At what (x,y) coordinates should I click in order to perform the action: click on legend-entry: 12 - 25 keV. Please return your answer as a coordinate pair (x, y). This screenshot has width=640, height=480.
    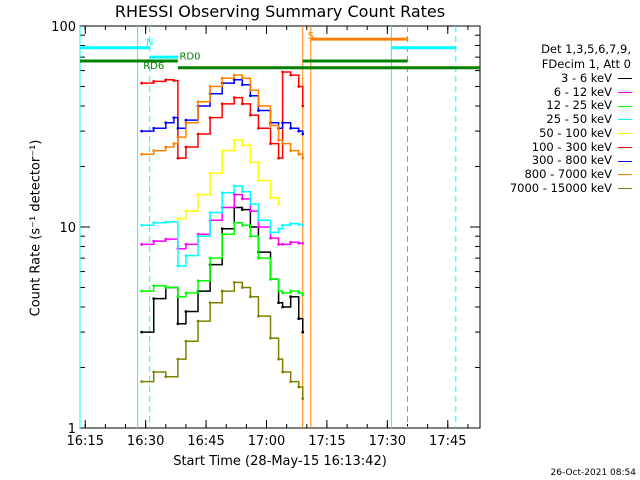
    Looking at the image, I should click on (559, 106).